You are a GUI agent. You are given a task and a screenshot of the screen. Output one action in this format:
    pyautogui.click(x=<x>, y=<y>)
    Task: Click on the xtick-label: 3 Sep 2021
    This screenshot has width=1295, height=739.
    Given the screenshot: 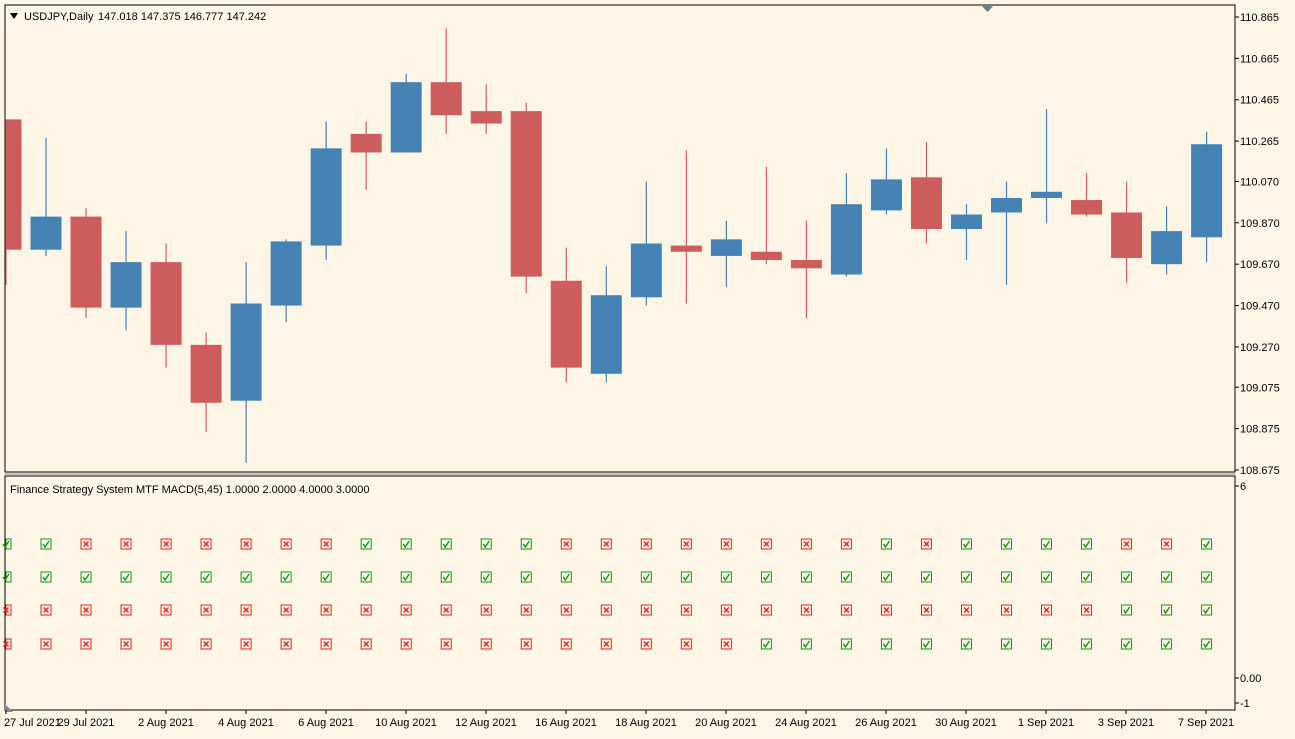 What is the action you would take?
    pyautogui.click(x=1126, y=723)
    